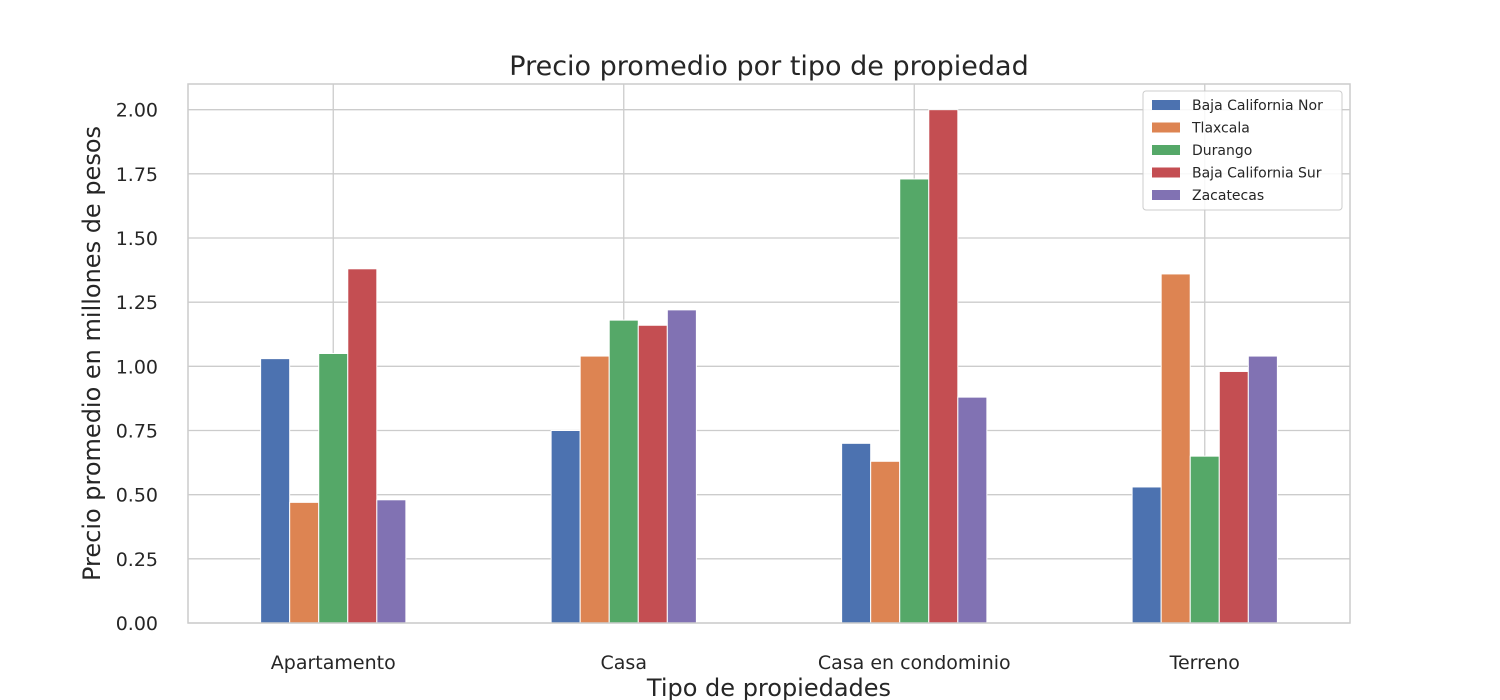 This screenshot has width=1500, height=700. What do you see at coordinates (333, 663) in the screenshot?
I see `x-tick-label: Apartamento` at bounding box center [333, 663].